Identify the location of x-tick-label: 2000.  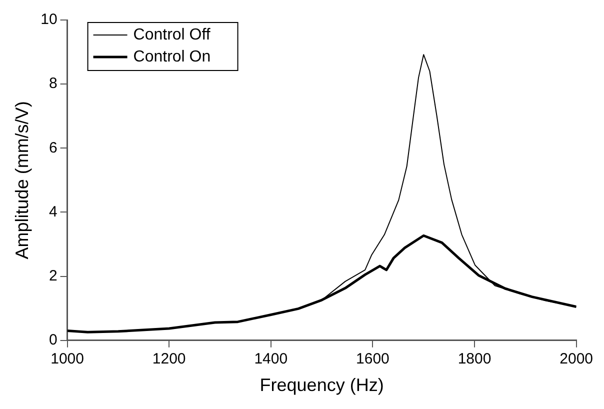
(577, 359).